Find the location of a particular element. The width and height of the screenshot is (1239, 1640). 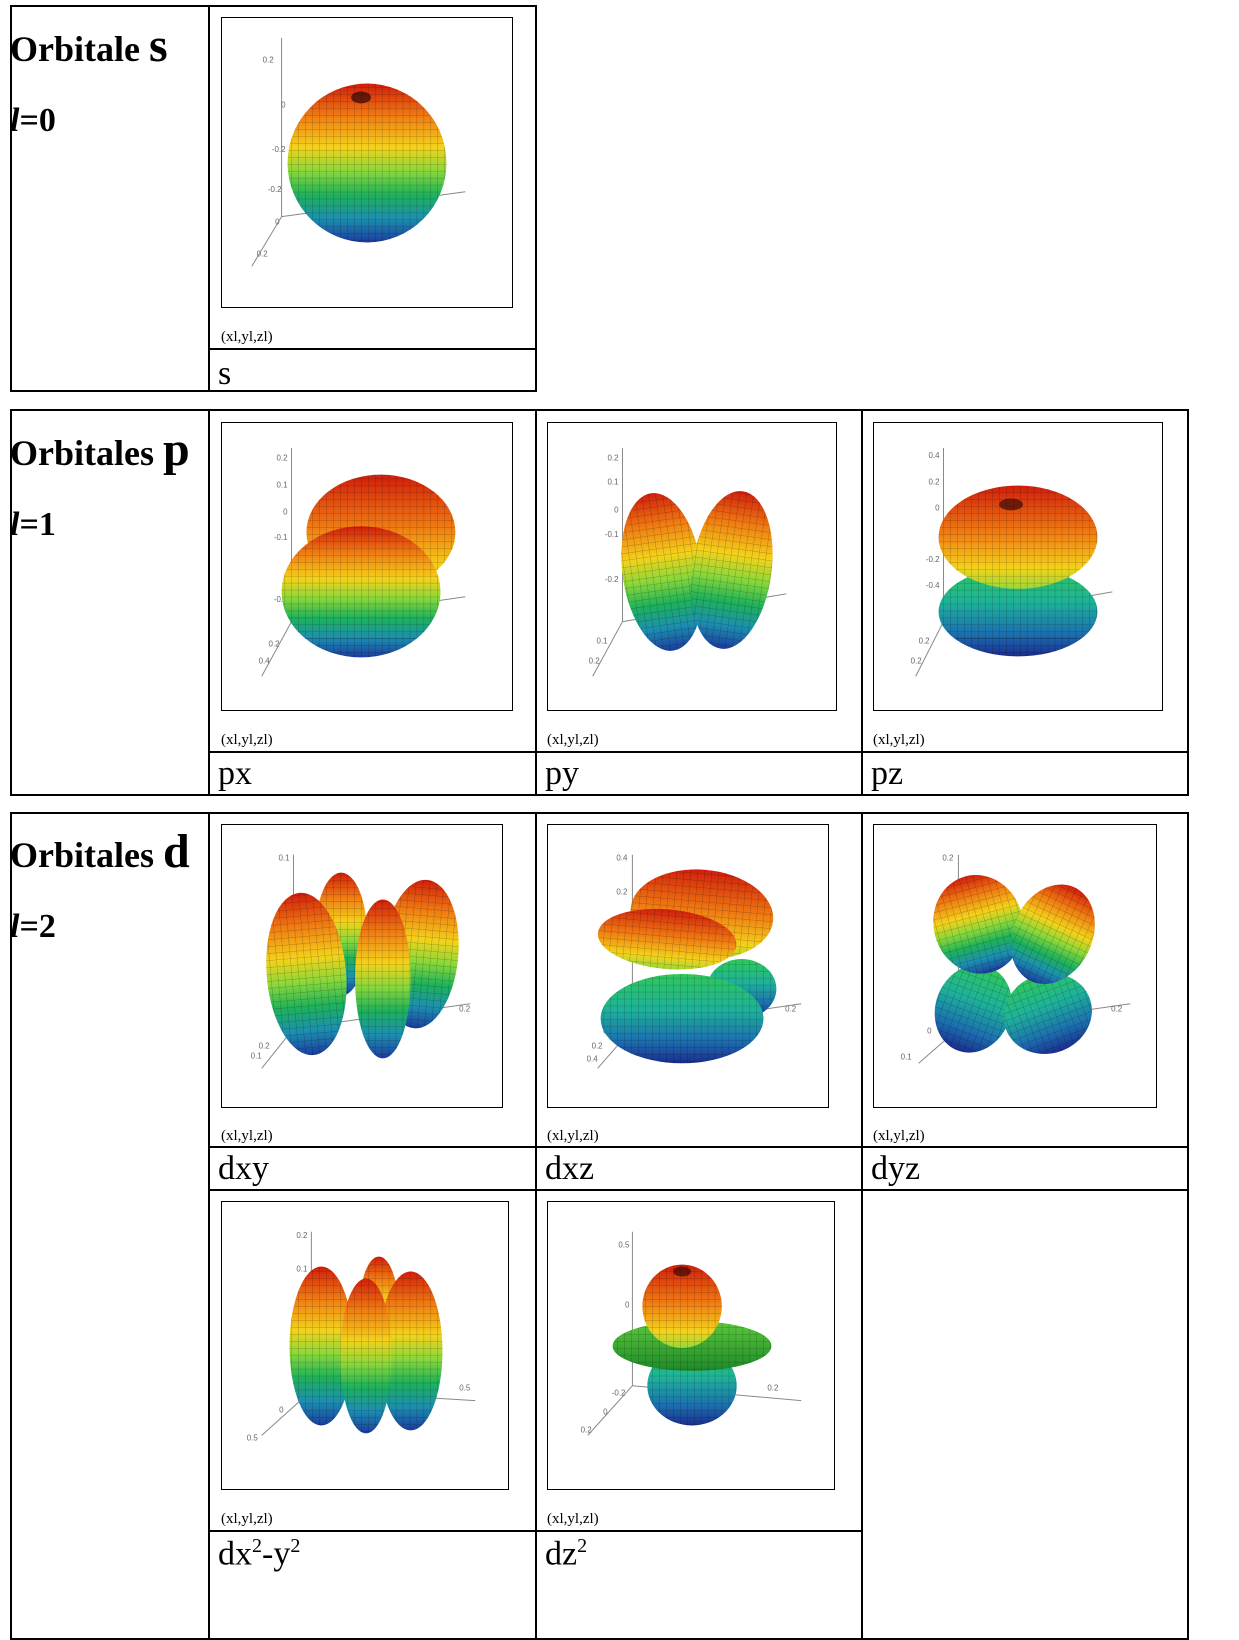

quantum-number-l: l=0 is located at coordinates (33, 120).